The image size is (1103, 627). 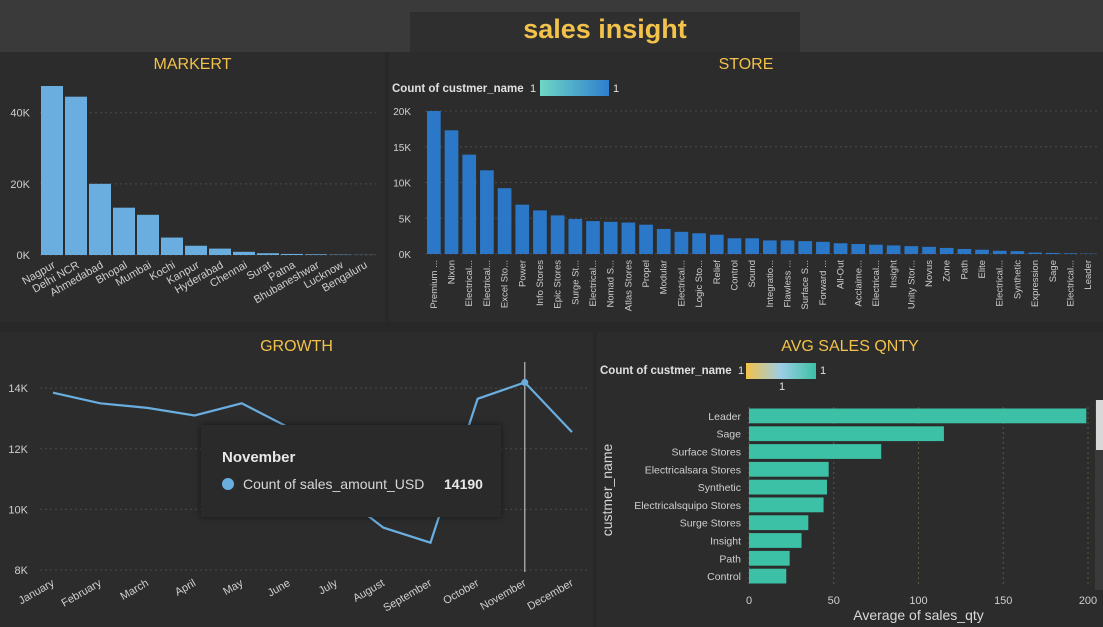 I want to click on store-ytick-label: 10K, so click(x=402, y=184).